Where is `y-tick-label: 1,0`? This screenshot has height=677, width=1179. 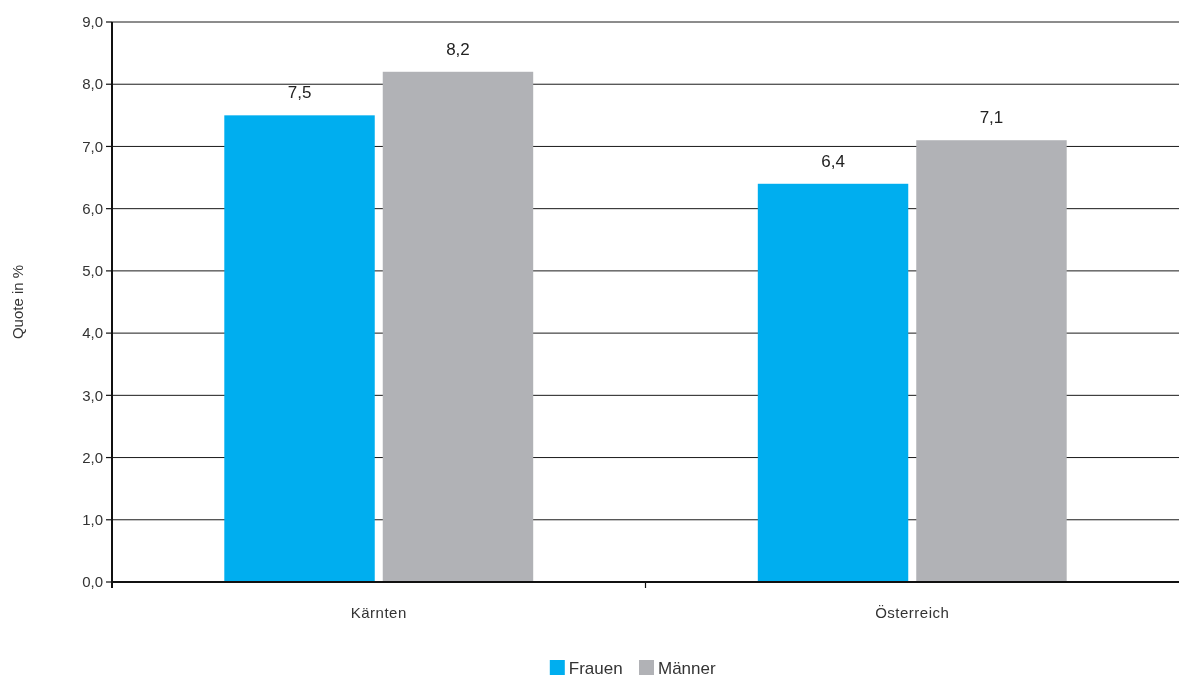 y-tick-label: 1,0 is located at coordinates (92, 520).